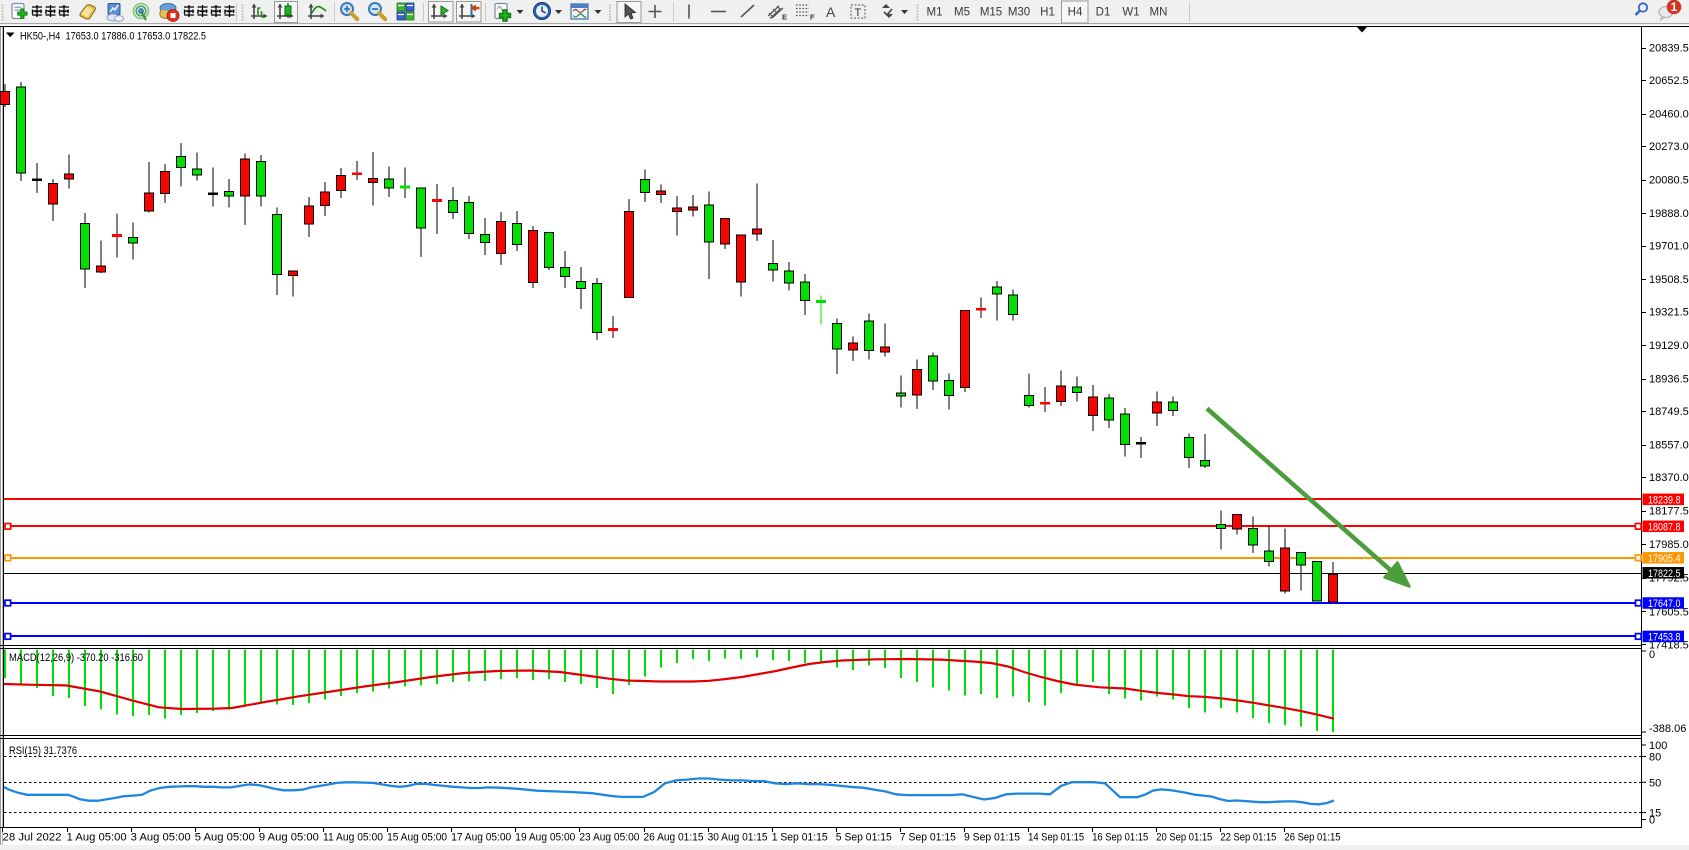 The width and height of the screenshot is (1689, 850). Describe the element at coordinates (1669, 181) in the screenshot. I see `svg-text: 20080.5` at that location.